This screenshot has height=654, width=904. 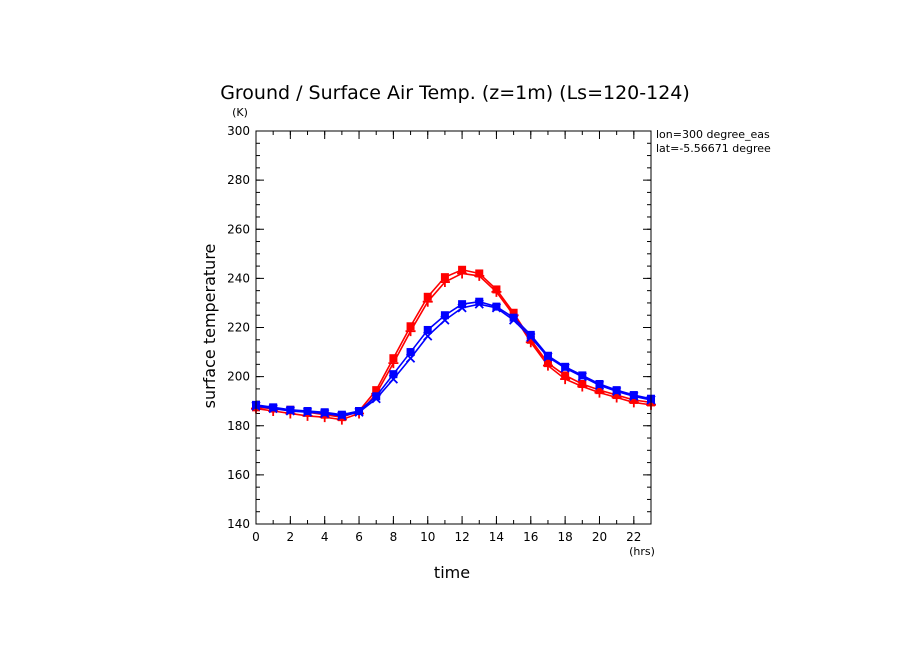 I want to click on x-tick-label: 14, so click(x=496, y=537).